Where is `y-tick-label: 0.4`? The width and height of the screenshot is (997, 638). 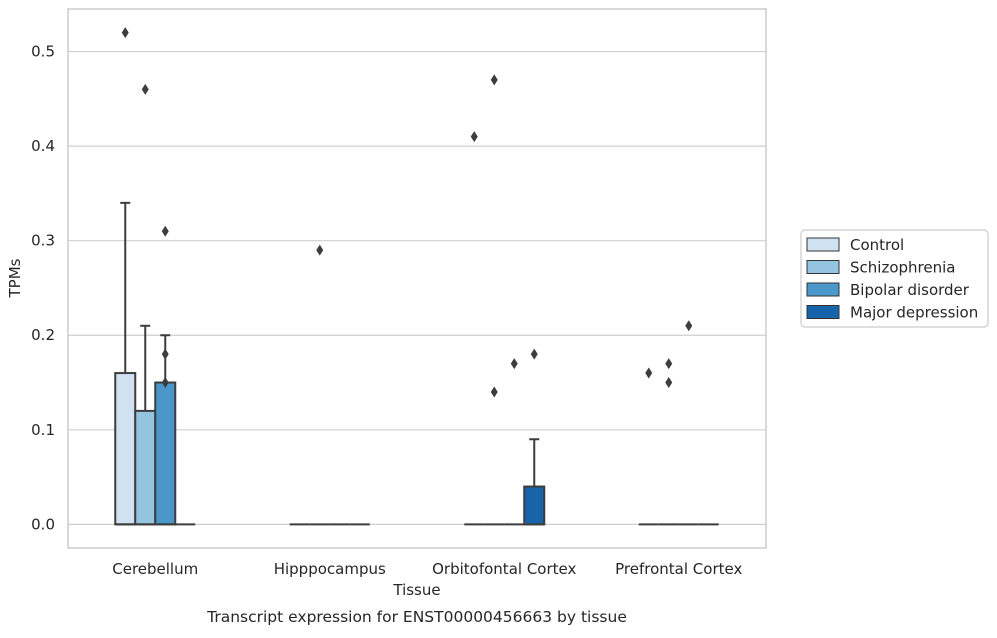
y-tick-label: 0.4 is located at coordinates (43, 146).